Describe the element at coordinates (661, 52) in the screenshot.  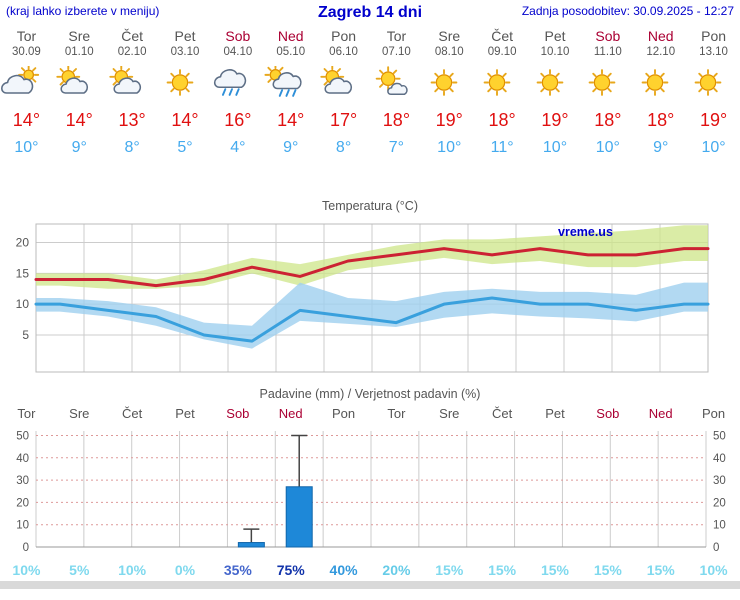
I see `day-date: 12.10` at that location.